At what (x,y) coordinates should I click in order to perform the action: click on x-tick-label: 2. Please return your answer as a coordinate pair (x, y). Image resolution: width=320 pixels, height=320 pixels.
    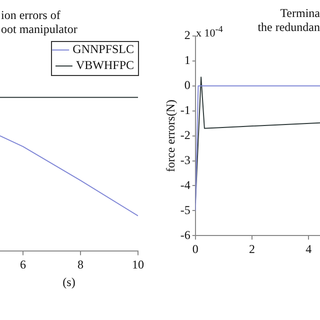
    Looking at the image, I should click on (252, 249).